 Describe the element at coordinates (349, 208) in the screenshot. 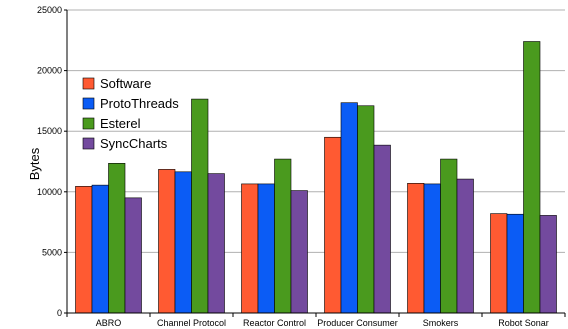

I see `bar-protothreads-producer-consumer` at that location.